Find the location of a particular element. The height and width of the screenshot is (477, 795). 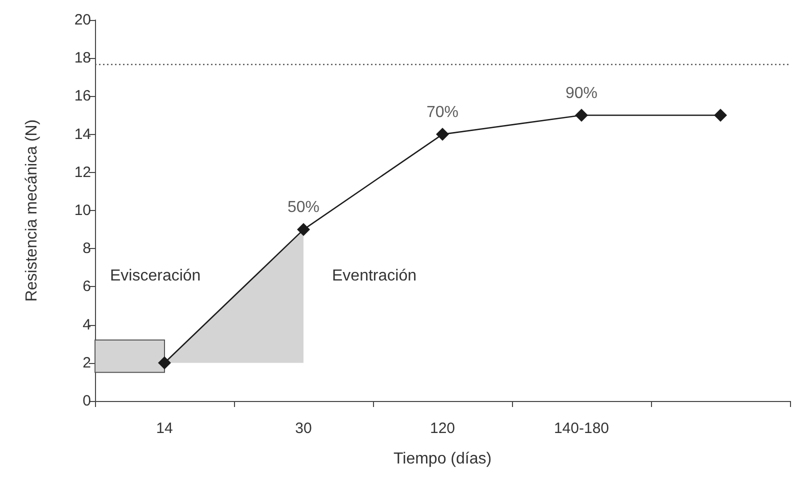

x-tick-label: 140-180 is located at coordinates (582, 428).